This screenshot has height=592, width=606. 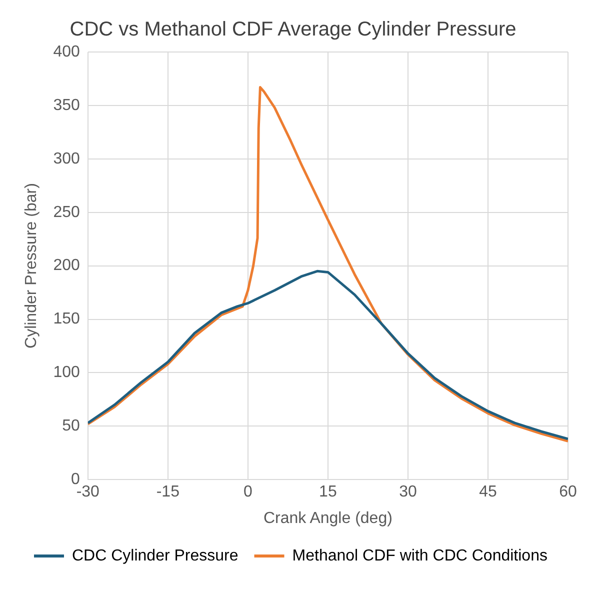 I want to click on legend-label: Methanol CDF with CDC Conditions, so click(x=420, y=555).